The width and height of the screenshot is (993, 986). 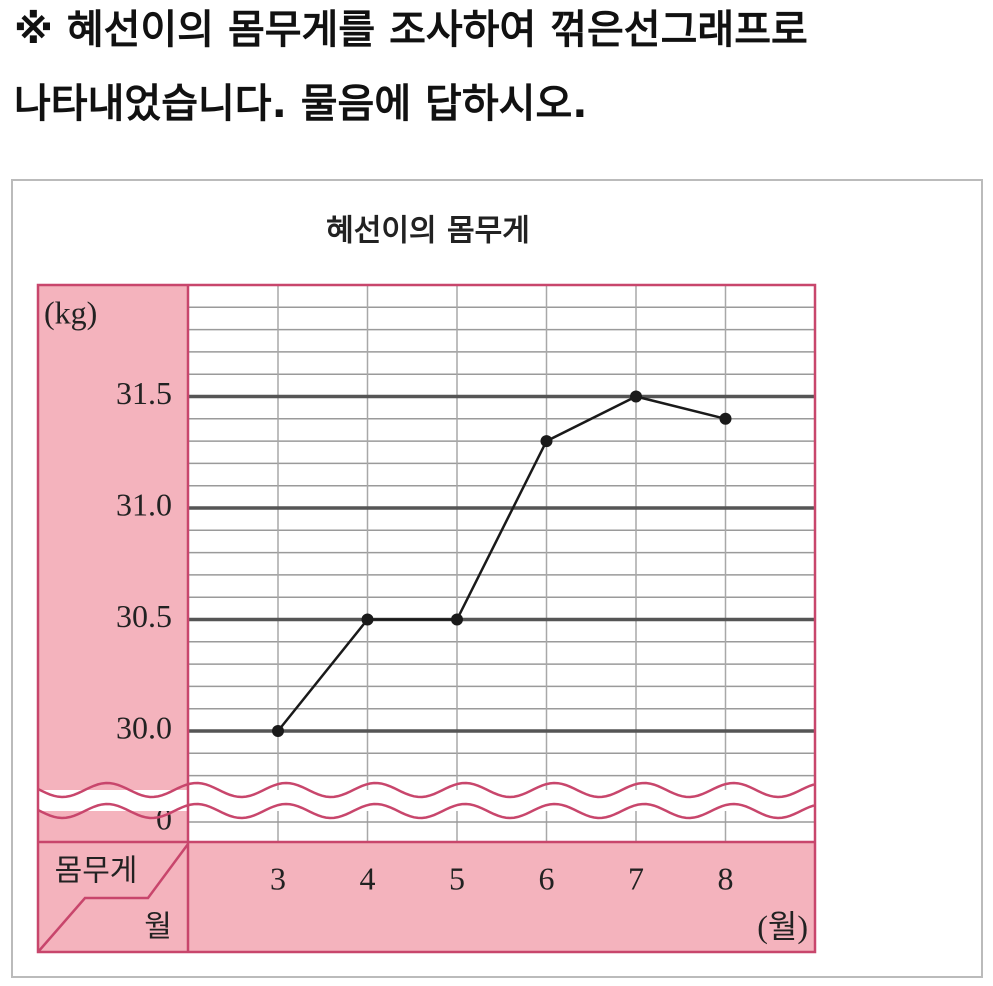 What do you see at coordinates (726, 878) in the screenshot?
I see `x-tick-label: 8` at bounding box center [726, 878].